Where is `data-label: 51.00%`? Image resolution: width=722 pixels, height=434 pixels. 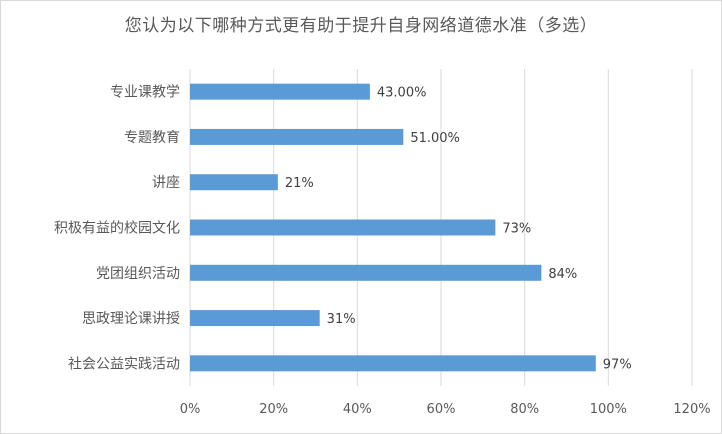 data-label: 51.00% is located at coordinates (435, 138).